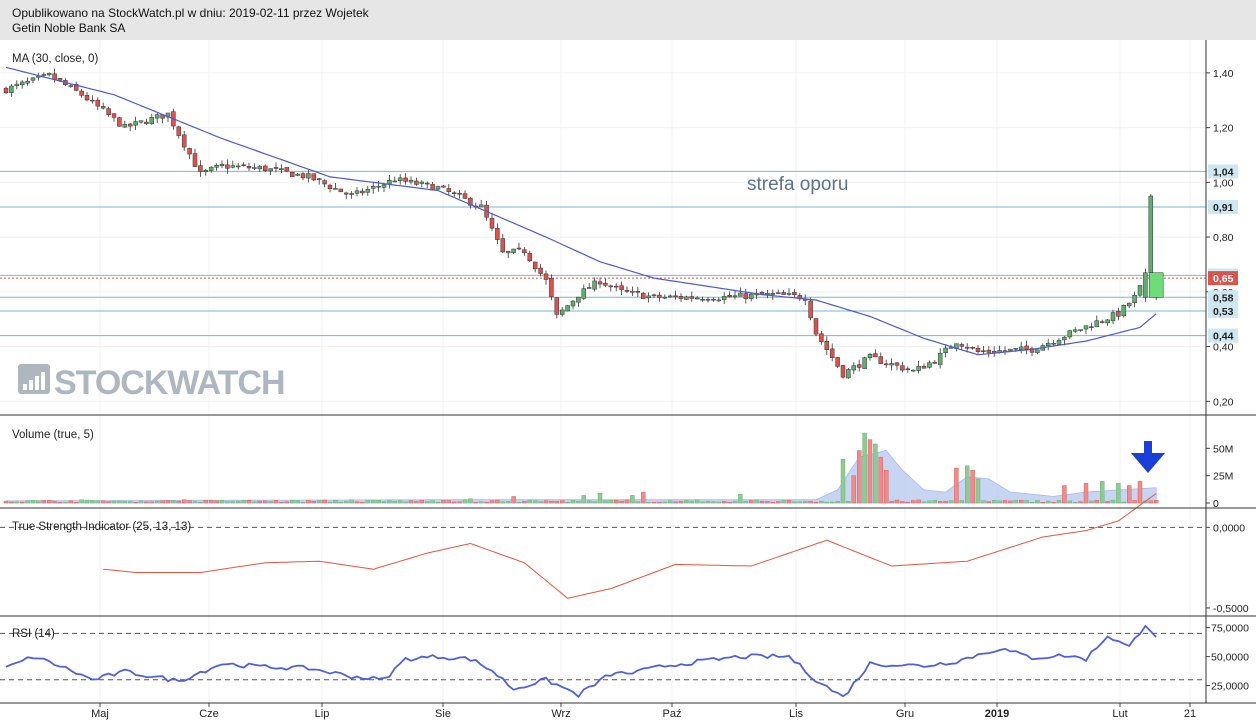 The height and width of the screenshot is (720, 1256). What do you see at coordinates (1223, 310) in the screenshot?
I see `level-tag-bg` at bounding box center [1223, 310].